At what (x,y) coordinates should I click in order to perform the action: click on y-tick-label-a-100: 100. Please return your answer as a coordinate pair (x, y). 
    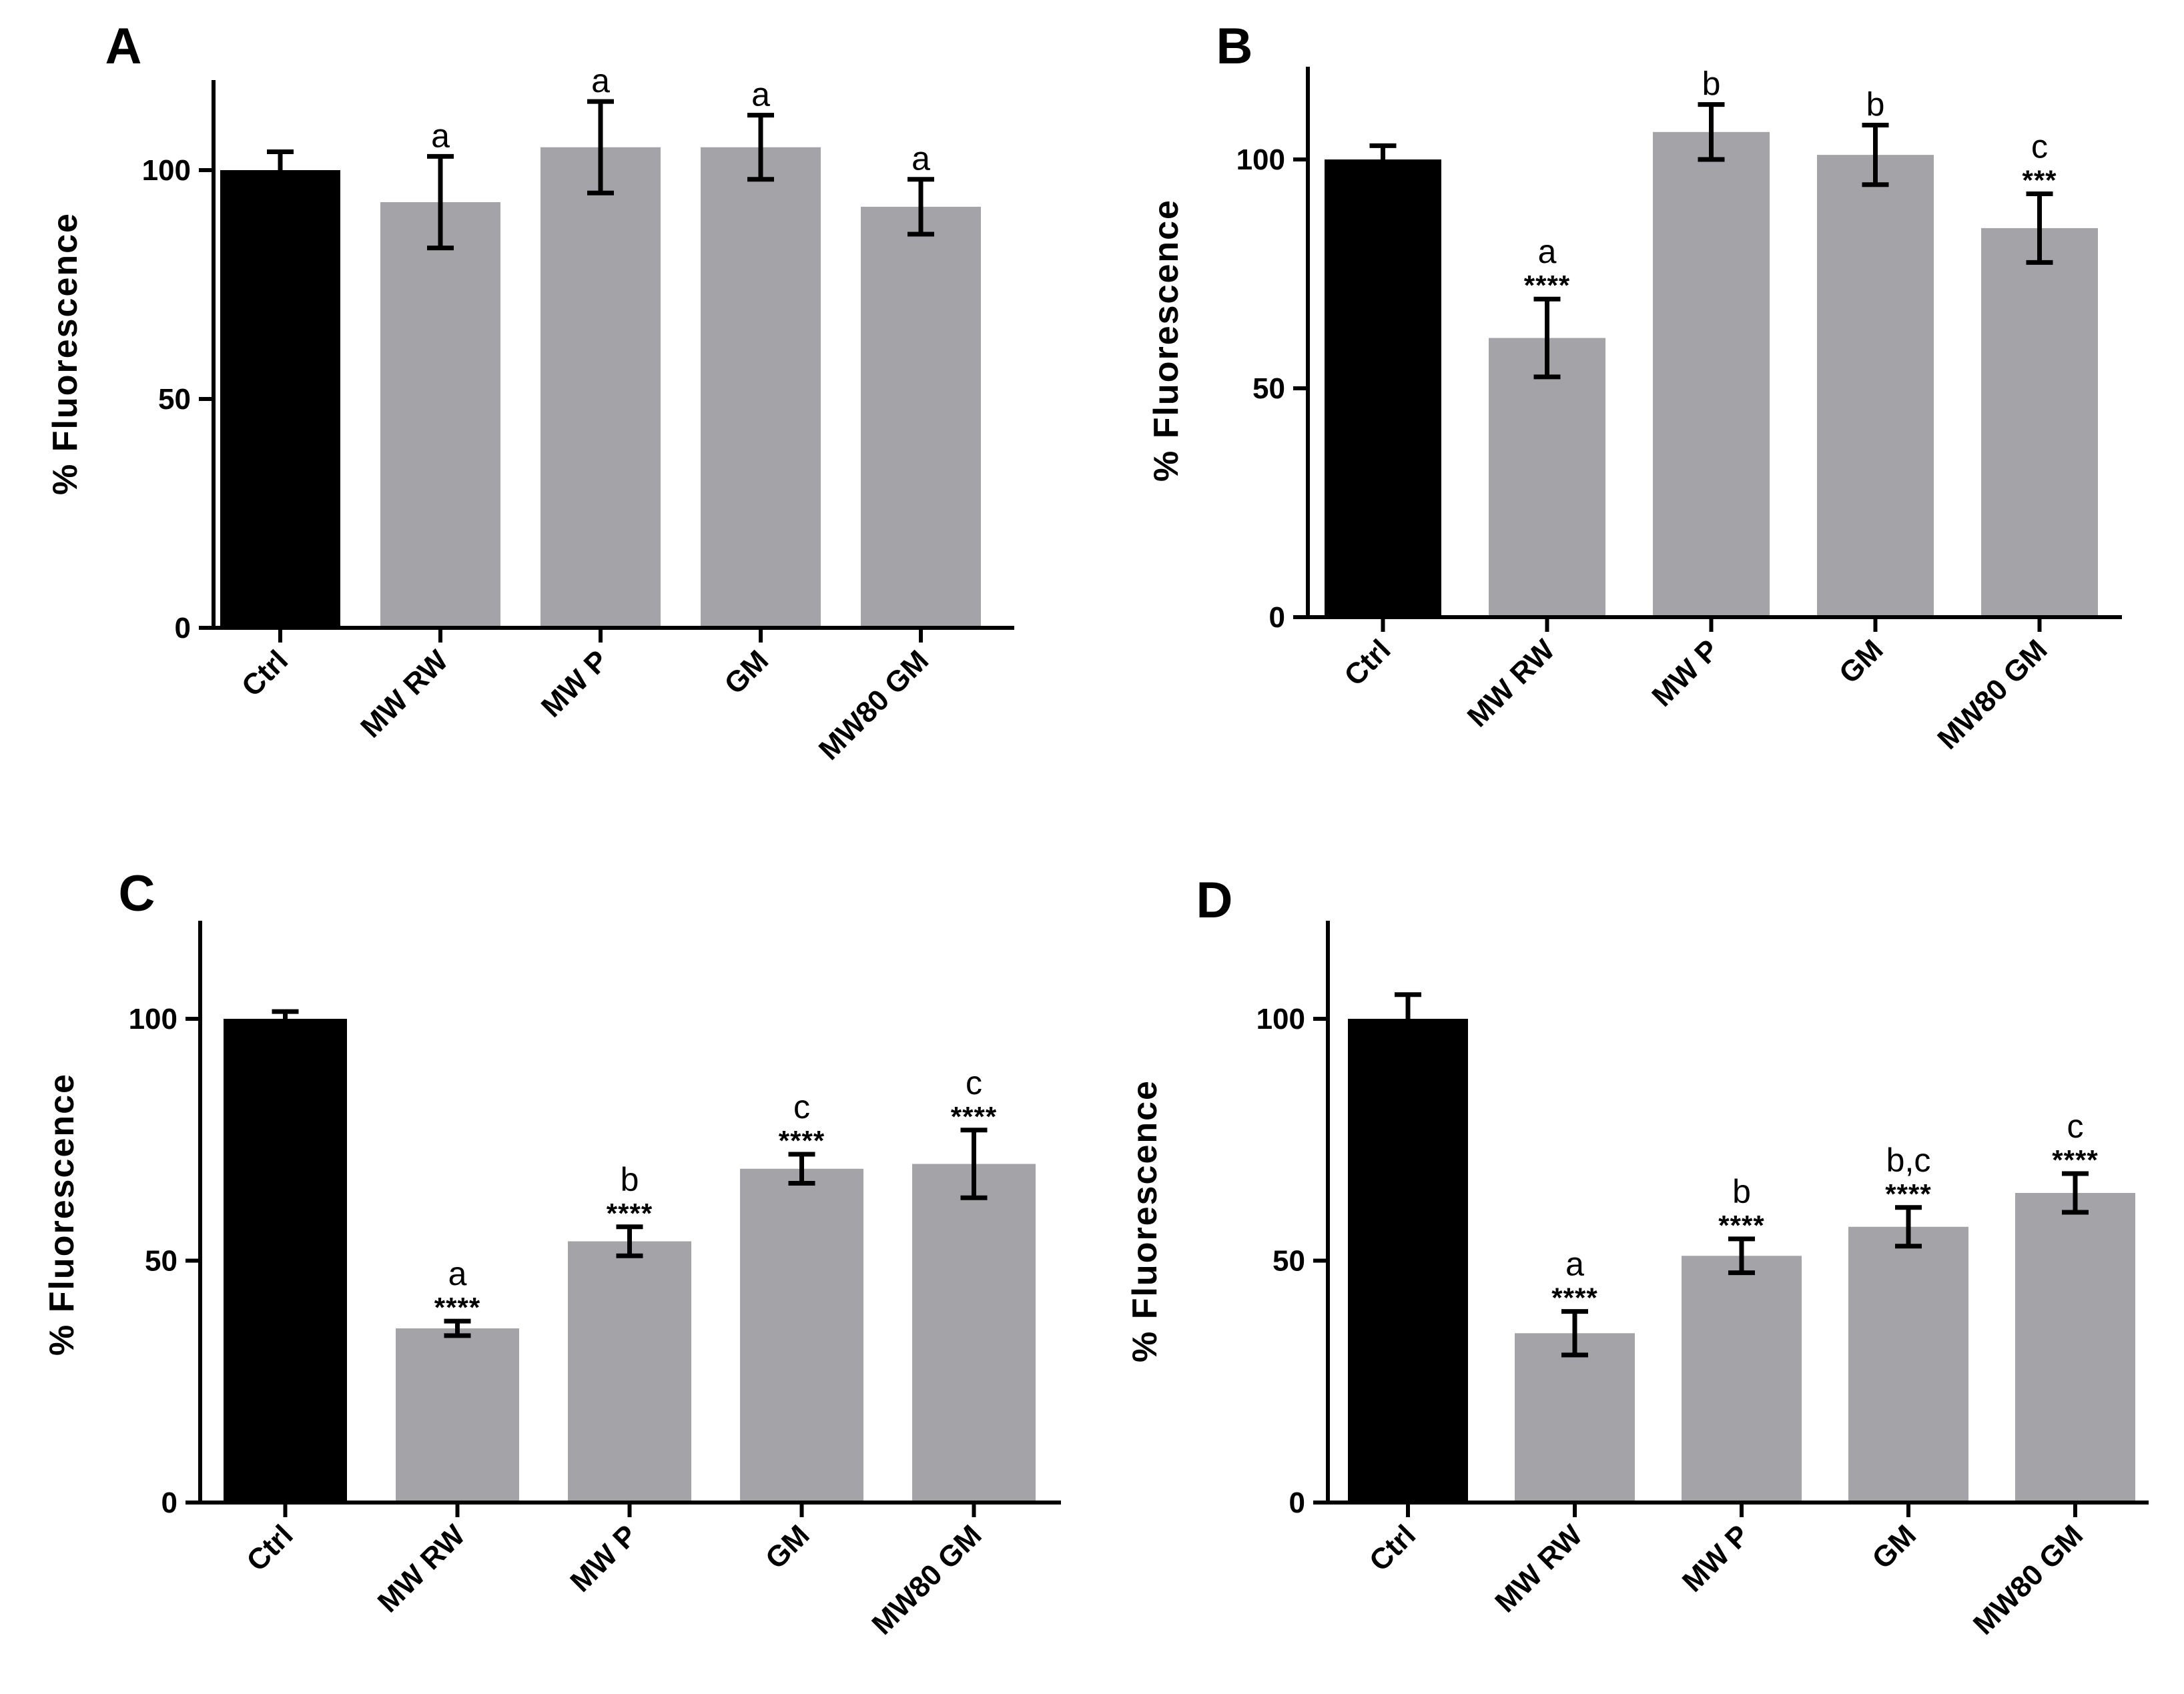
    Looking at the image, I should click on (166, 170).